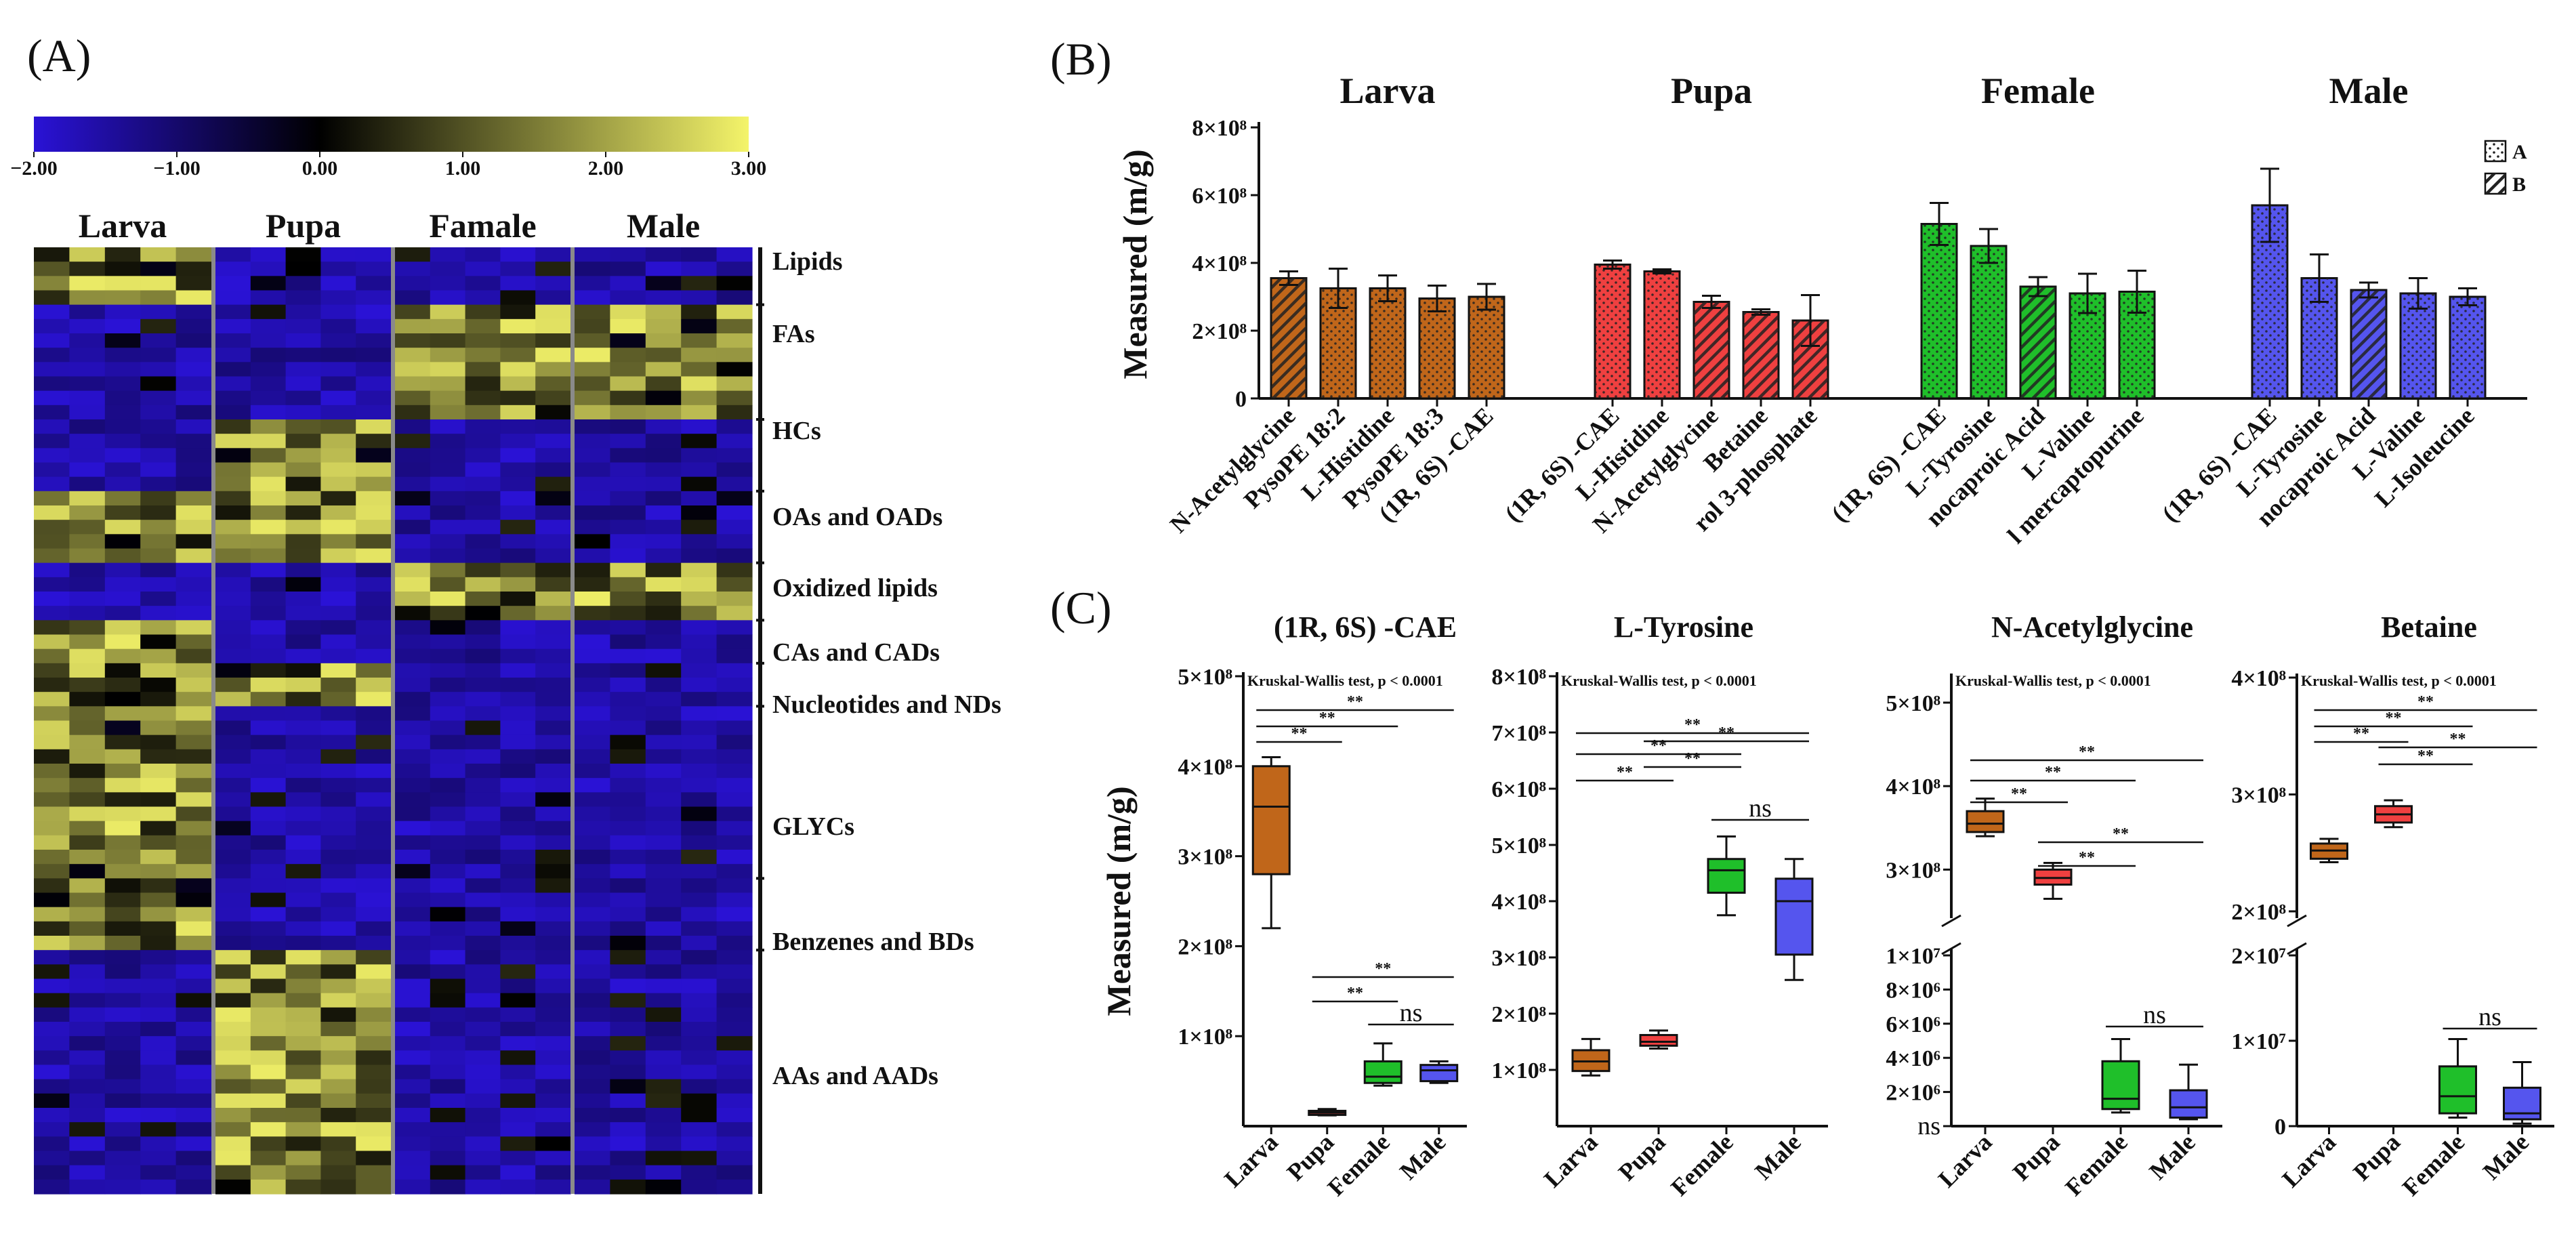 The image size is (2576, 1242). I want to click on heatmap-column-separator, so click(572, 720).